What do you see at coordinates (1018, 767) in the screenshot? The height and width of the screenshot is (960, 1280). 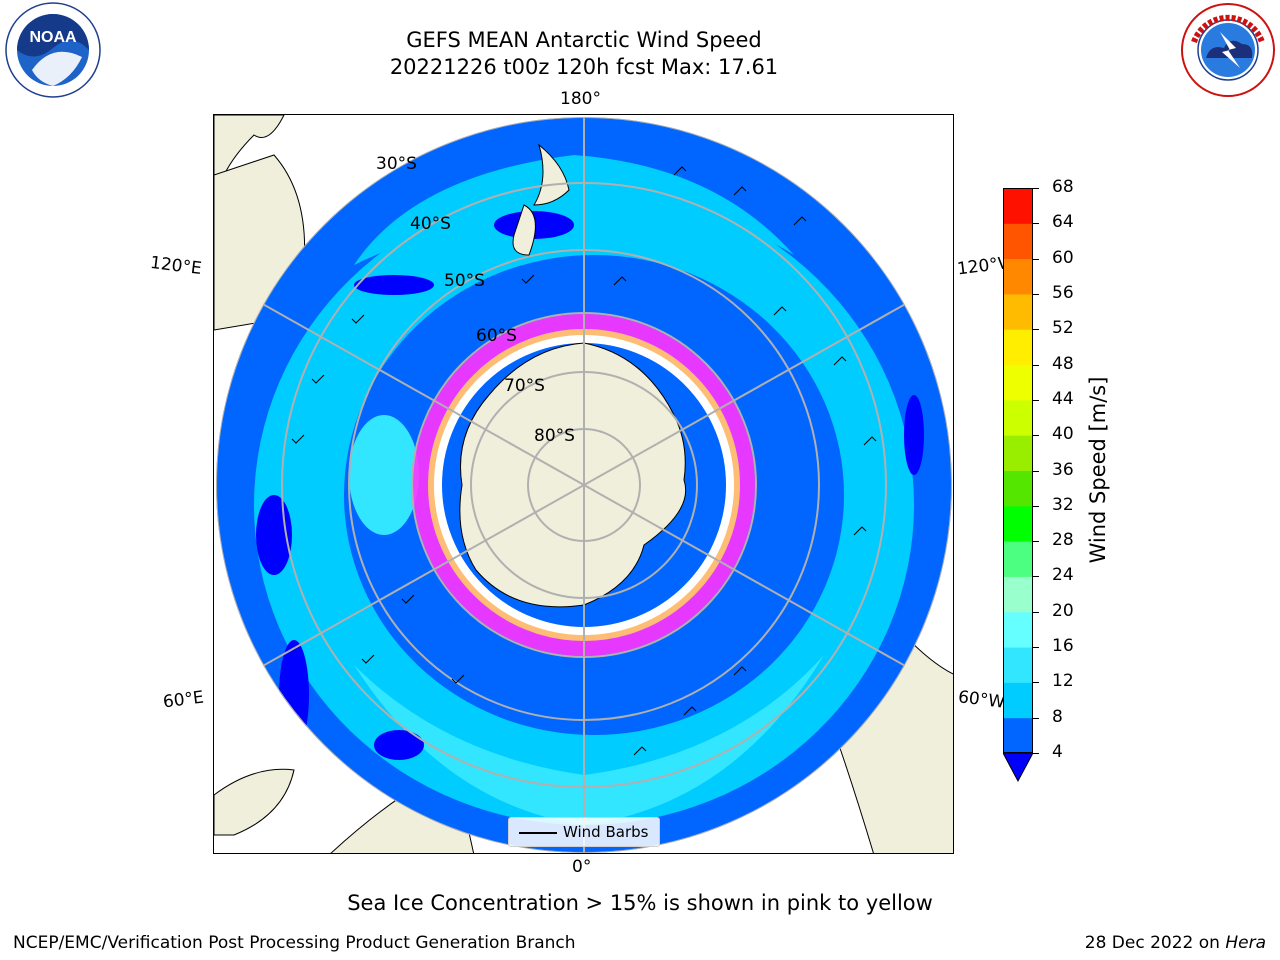 I see `colorbar-underflow-arrow` at bounding box center [1018, 767].